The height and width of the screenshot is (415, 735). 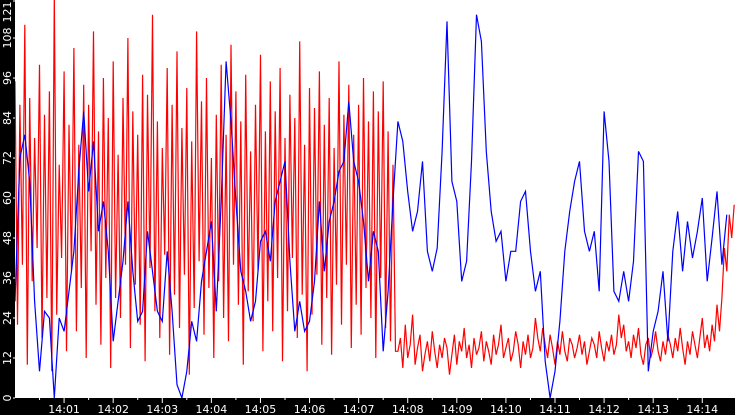 I want to click on x-tick-label: 14:03, so click(x=162, y=409).